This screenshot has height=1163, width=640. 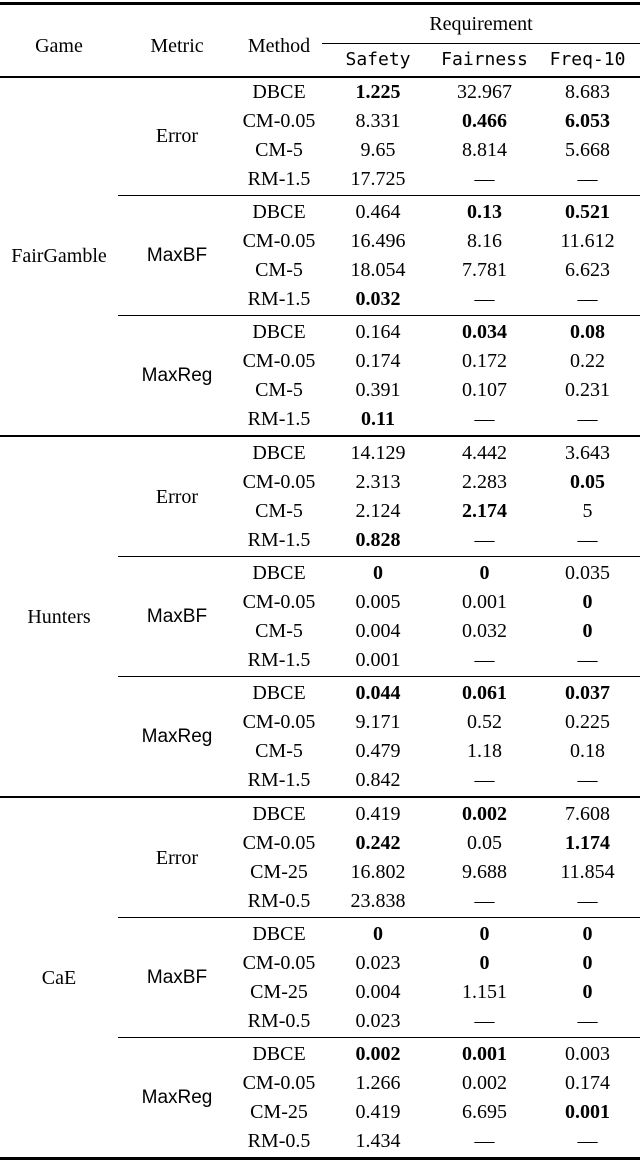 What do you see at coordinates (320, 420) in the screenshot?
I see `table-row: RM-1.5 0.11 — —` at bounding box center [320, 420].